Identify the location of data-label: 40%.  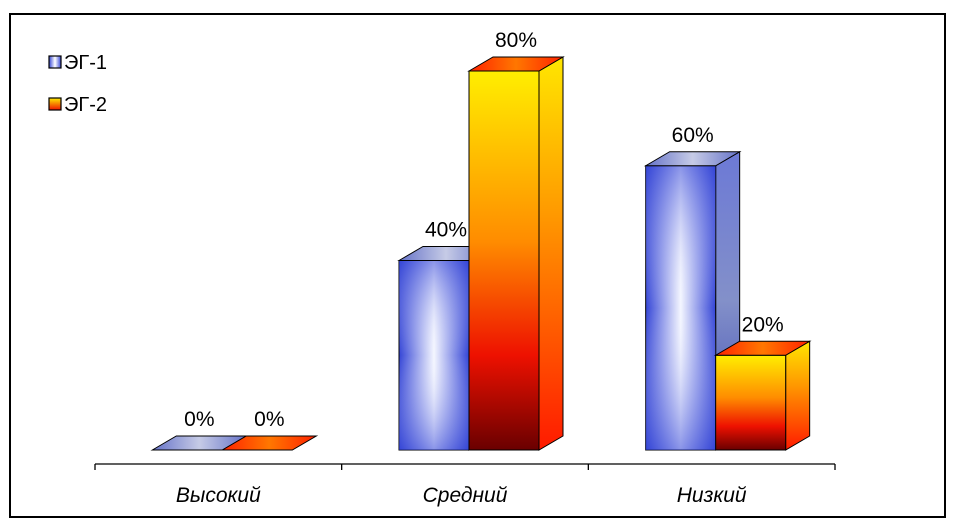
(446, 230).